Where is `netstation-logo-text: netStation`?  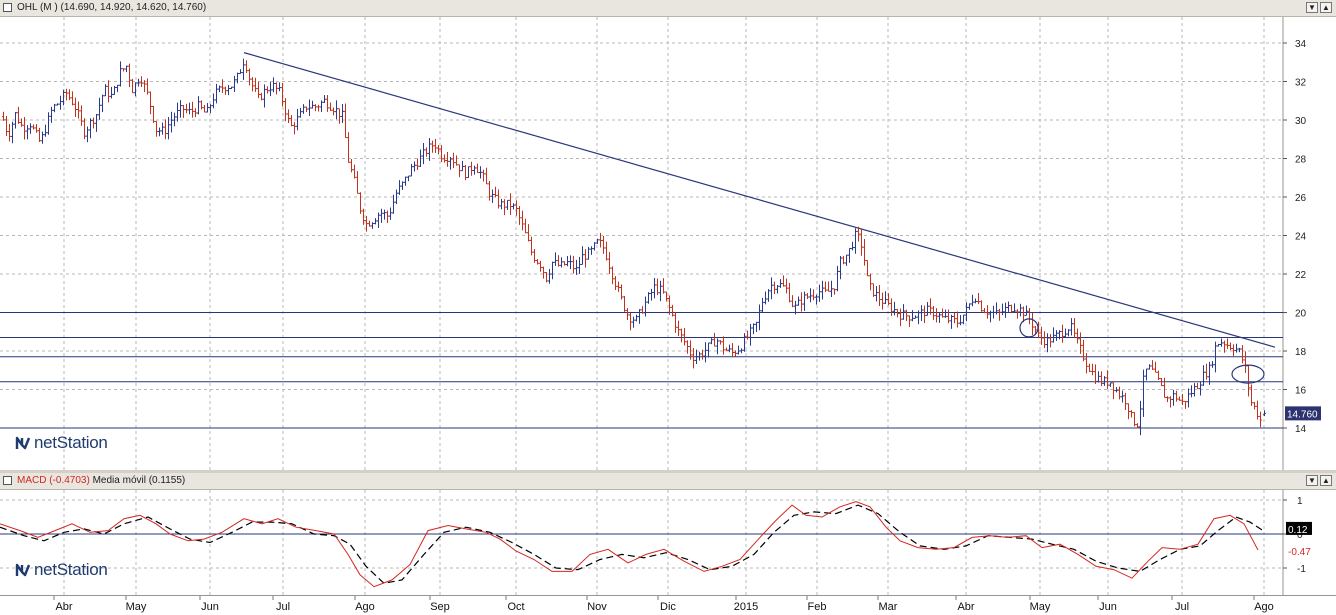
netstation-logo-text: netStation is located at coordinates (71, 569).